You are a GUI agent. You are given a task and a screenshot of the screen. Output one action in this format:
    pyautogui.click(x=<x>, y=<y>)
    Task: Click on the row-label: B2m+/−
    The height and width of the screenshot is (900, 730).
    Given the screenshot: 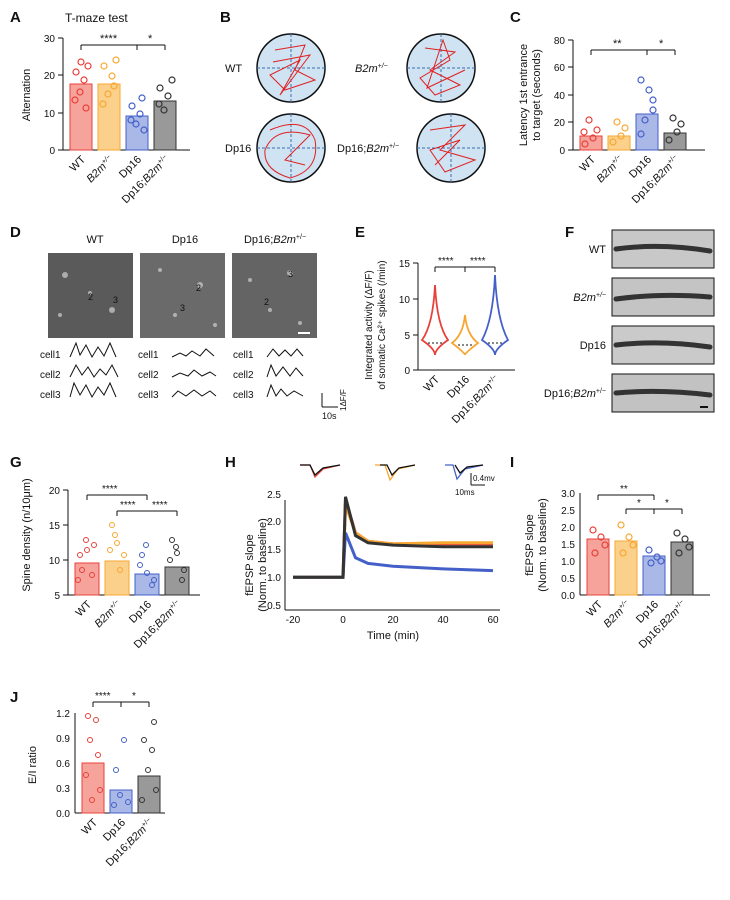 What is the action you would take?
    pyautogui.click(x=589, y=298)
    